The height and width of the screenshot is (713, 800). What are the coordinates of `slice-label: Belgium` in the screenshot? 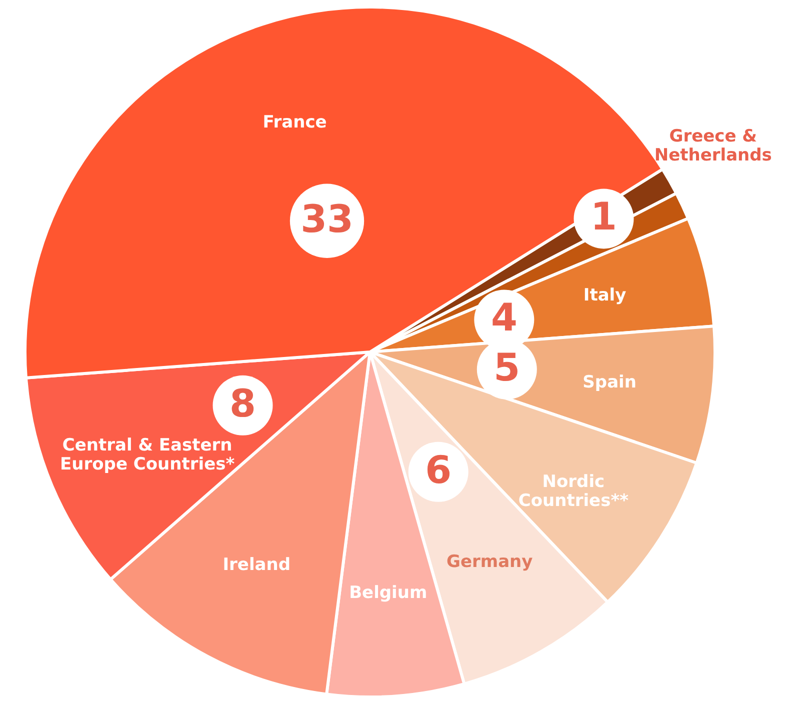 It's located at (388, 592).